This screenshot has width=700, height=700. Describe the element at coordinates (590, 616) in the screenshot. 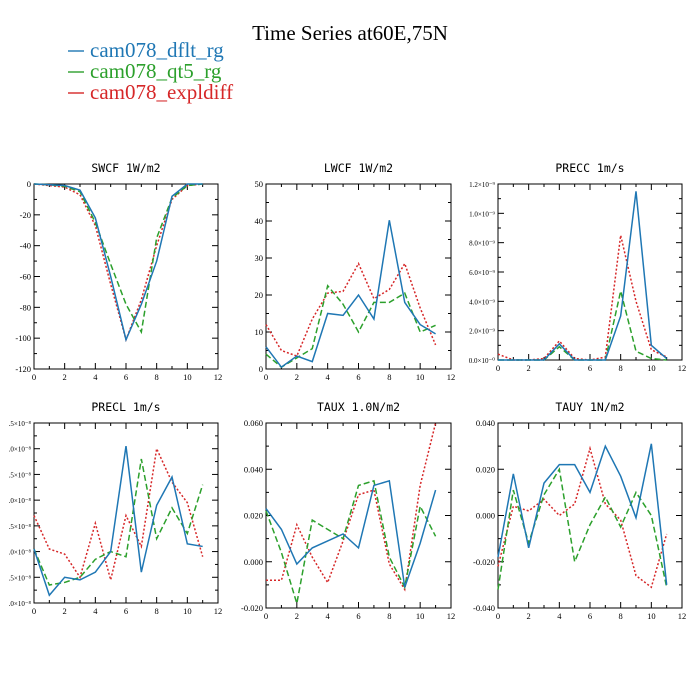

I see `x-tick-label-5-3: 6` at that location.